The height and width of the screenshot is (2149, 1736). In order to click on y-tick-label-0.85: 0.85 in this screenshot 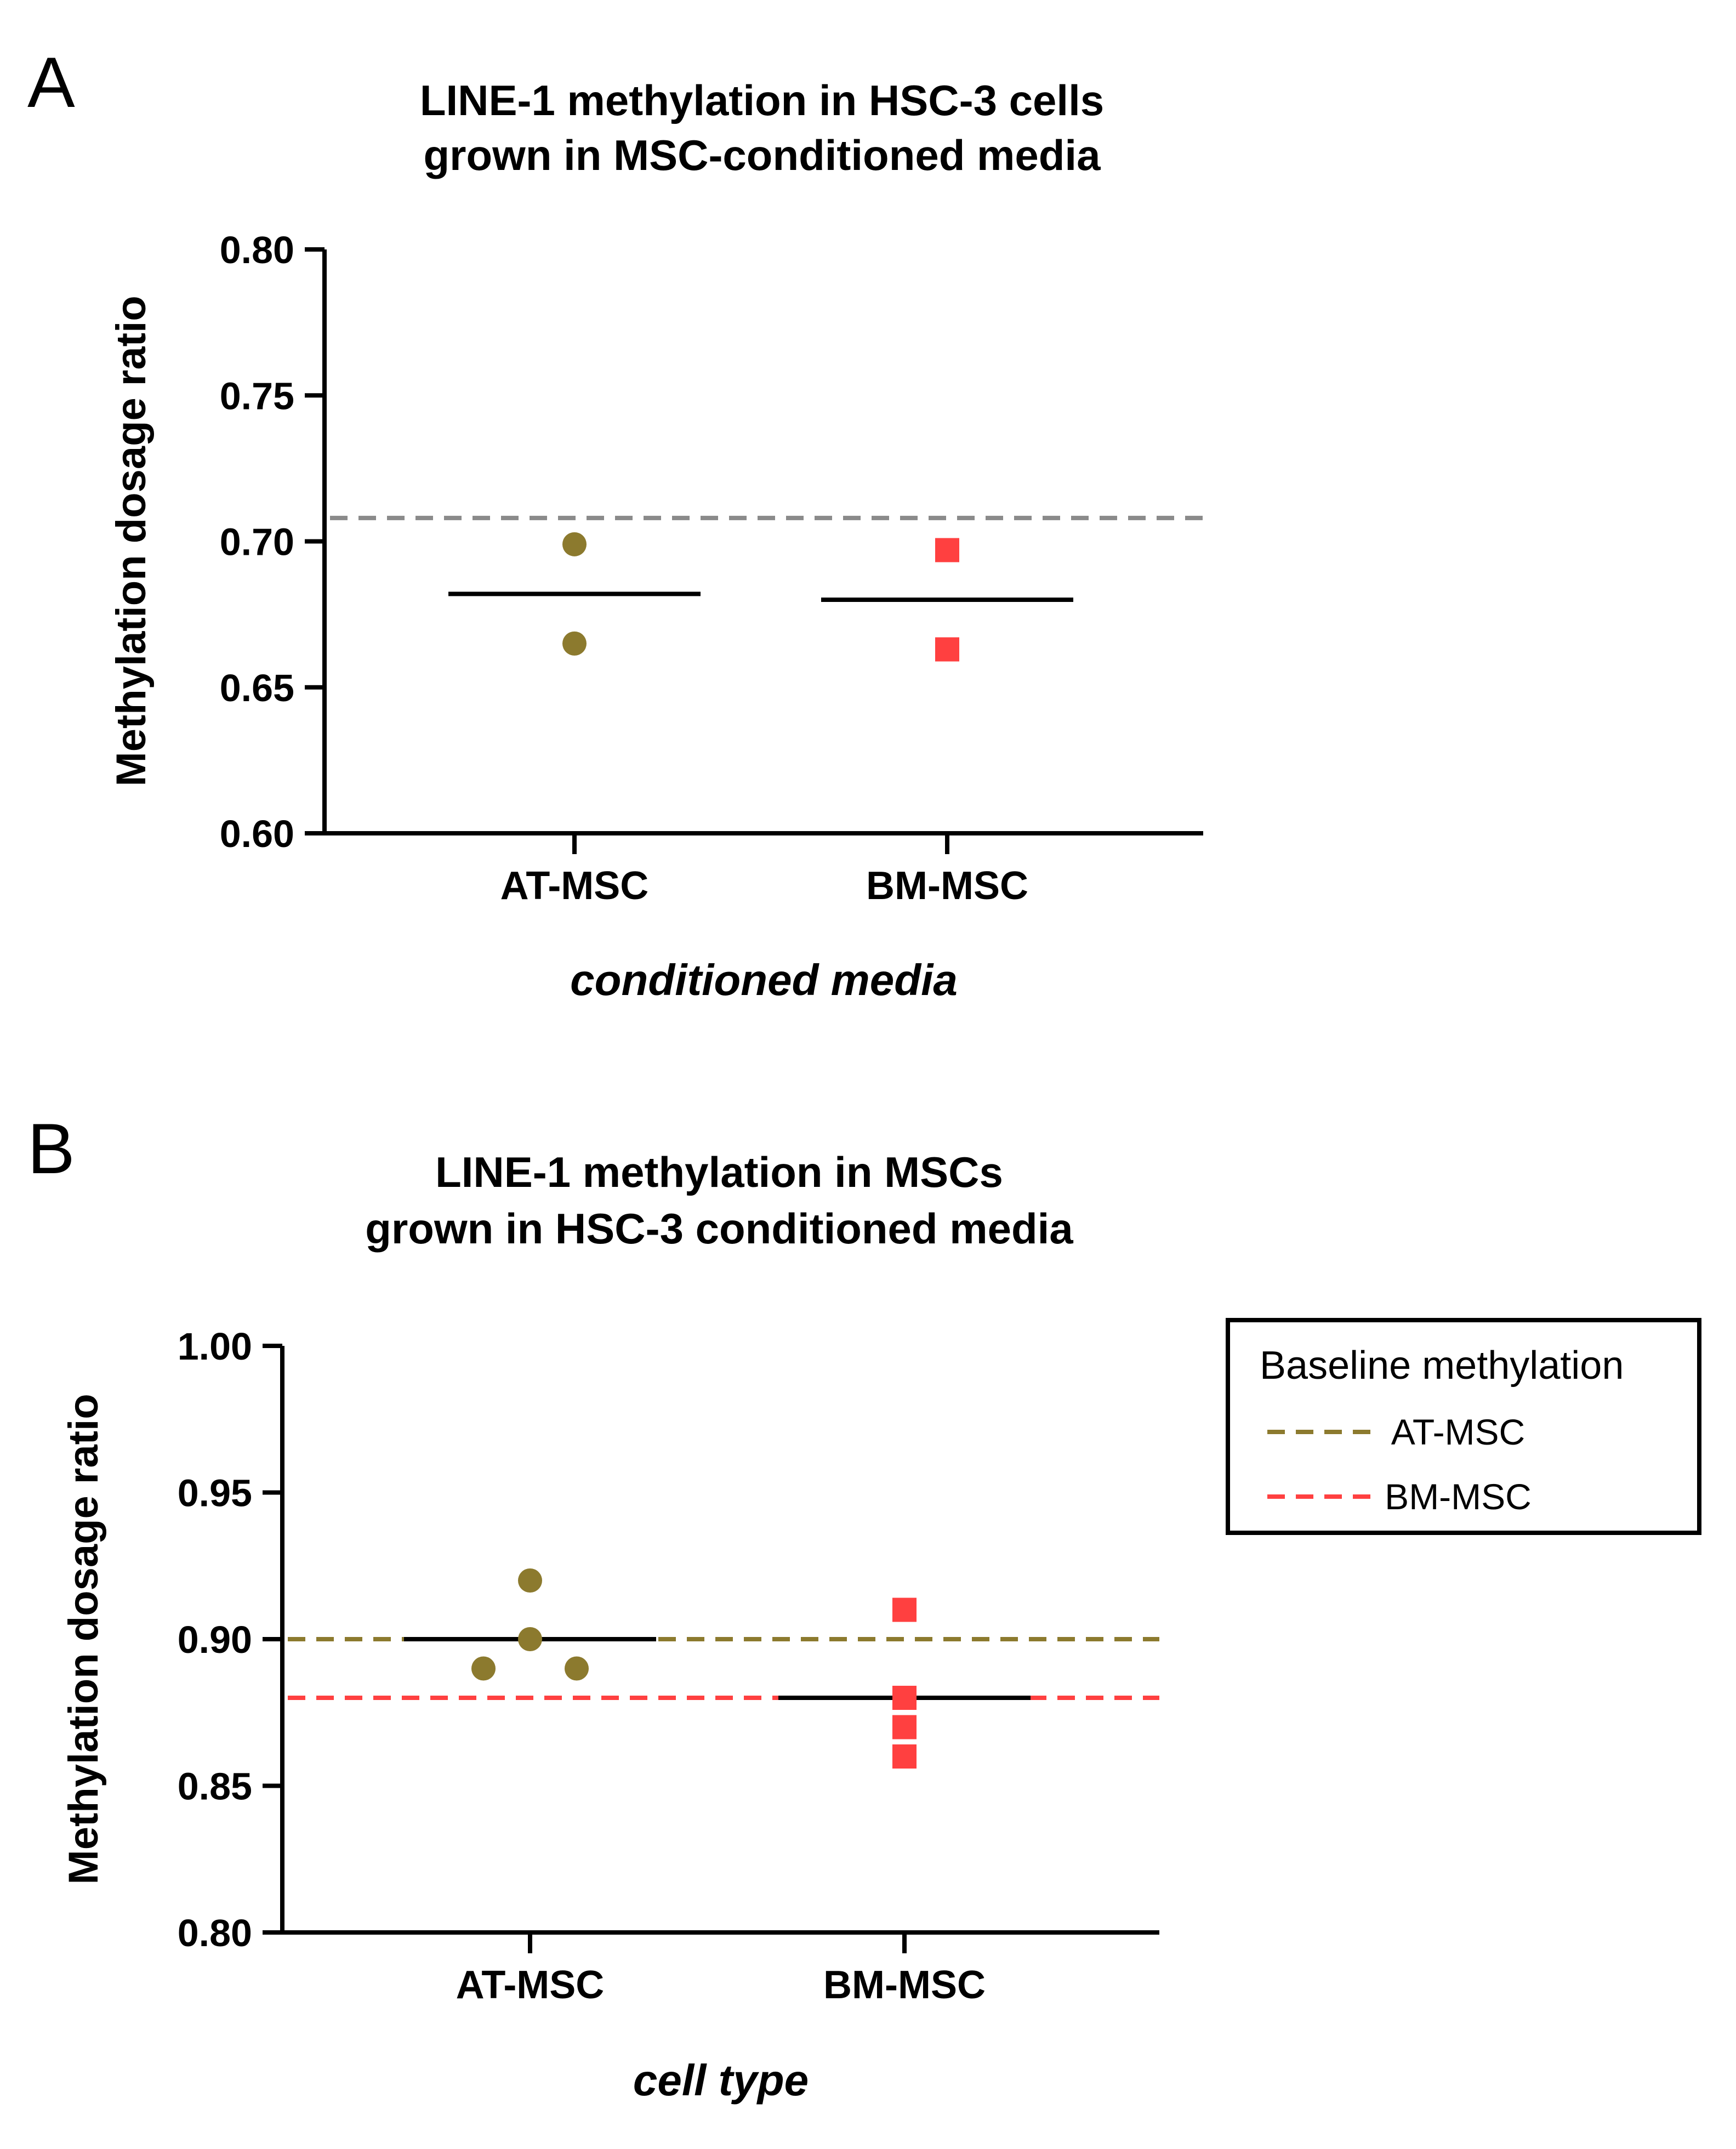, I will do `click(215, 1787)`.